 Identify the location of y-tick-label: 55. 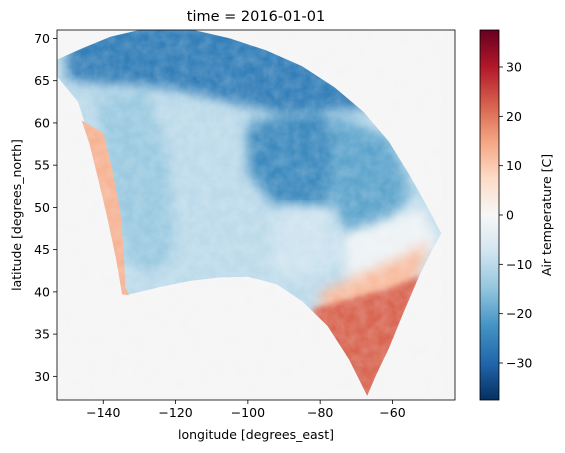
(42, 165).